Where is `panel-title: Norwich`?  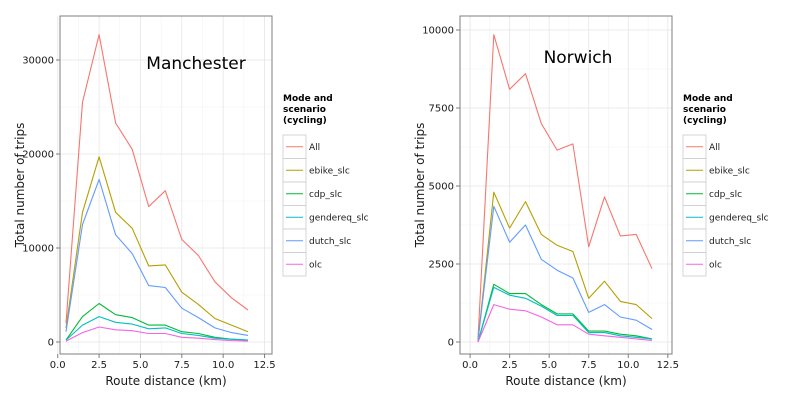 panel-title: Norwich is located at coordinates (578, 58).